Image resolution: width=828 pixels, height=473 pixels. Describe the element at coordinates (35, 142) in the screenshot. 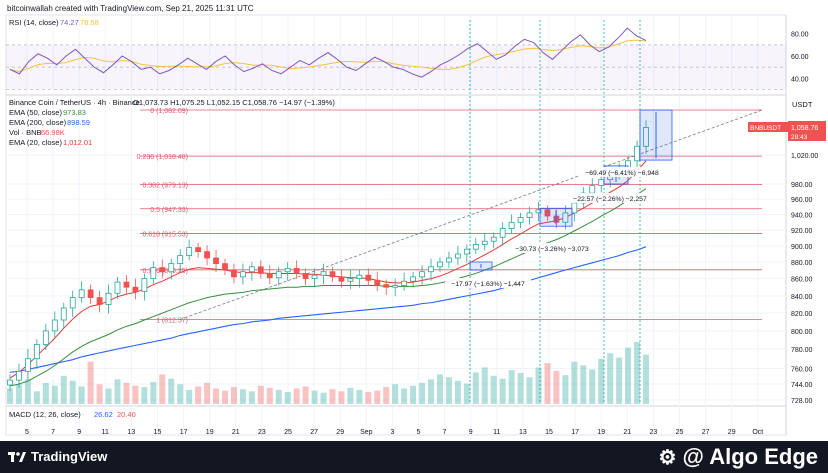

I see `ema20-label: EMA (20, close)` at that location.